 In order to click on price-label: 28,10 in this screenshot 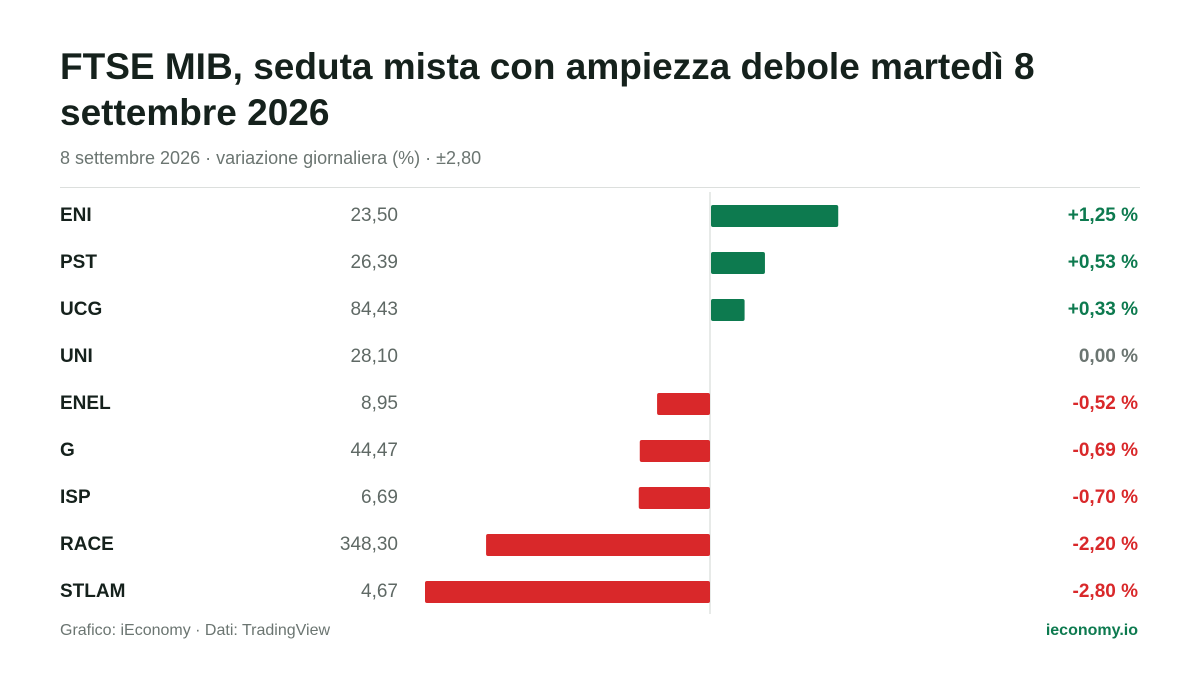, I will do `click(374, 356)`.